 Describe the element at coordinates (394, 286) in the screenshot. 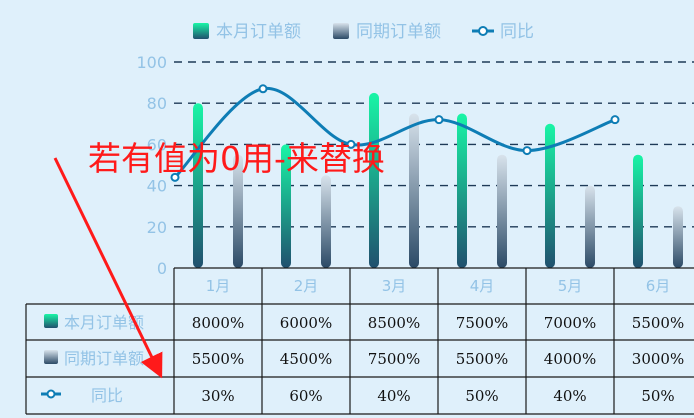

I see `category-label: 3月` at that location.